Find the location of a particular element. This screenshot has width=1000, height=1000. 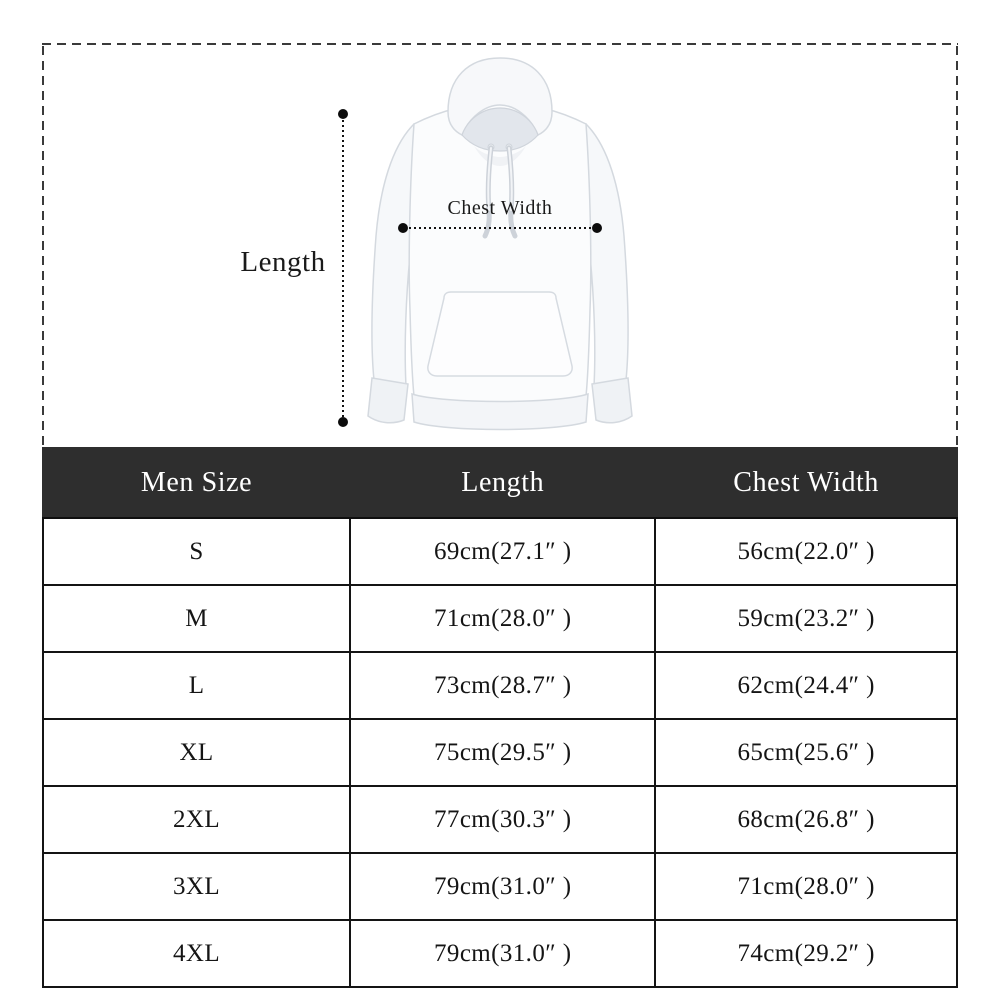

table-row-4xl: 4XL 79cm(31.0″ ) 74cm(29.2″ ) is located at coordinates (499, 953).